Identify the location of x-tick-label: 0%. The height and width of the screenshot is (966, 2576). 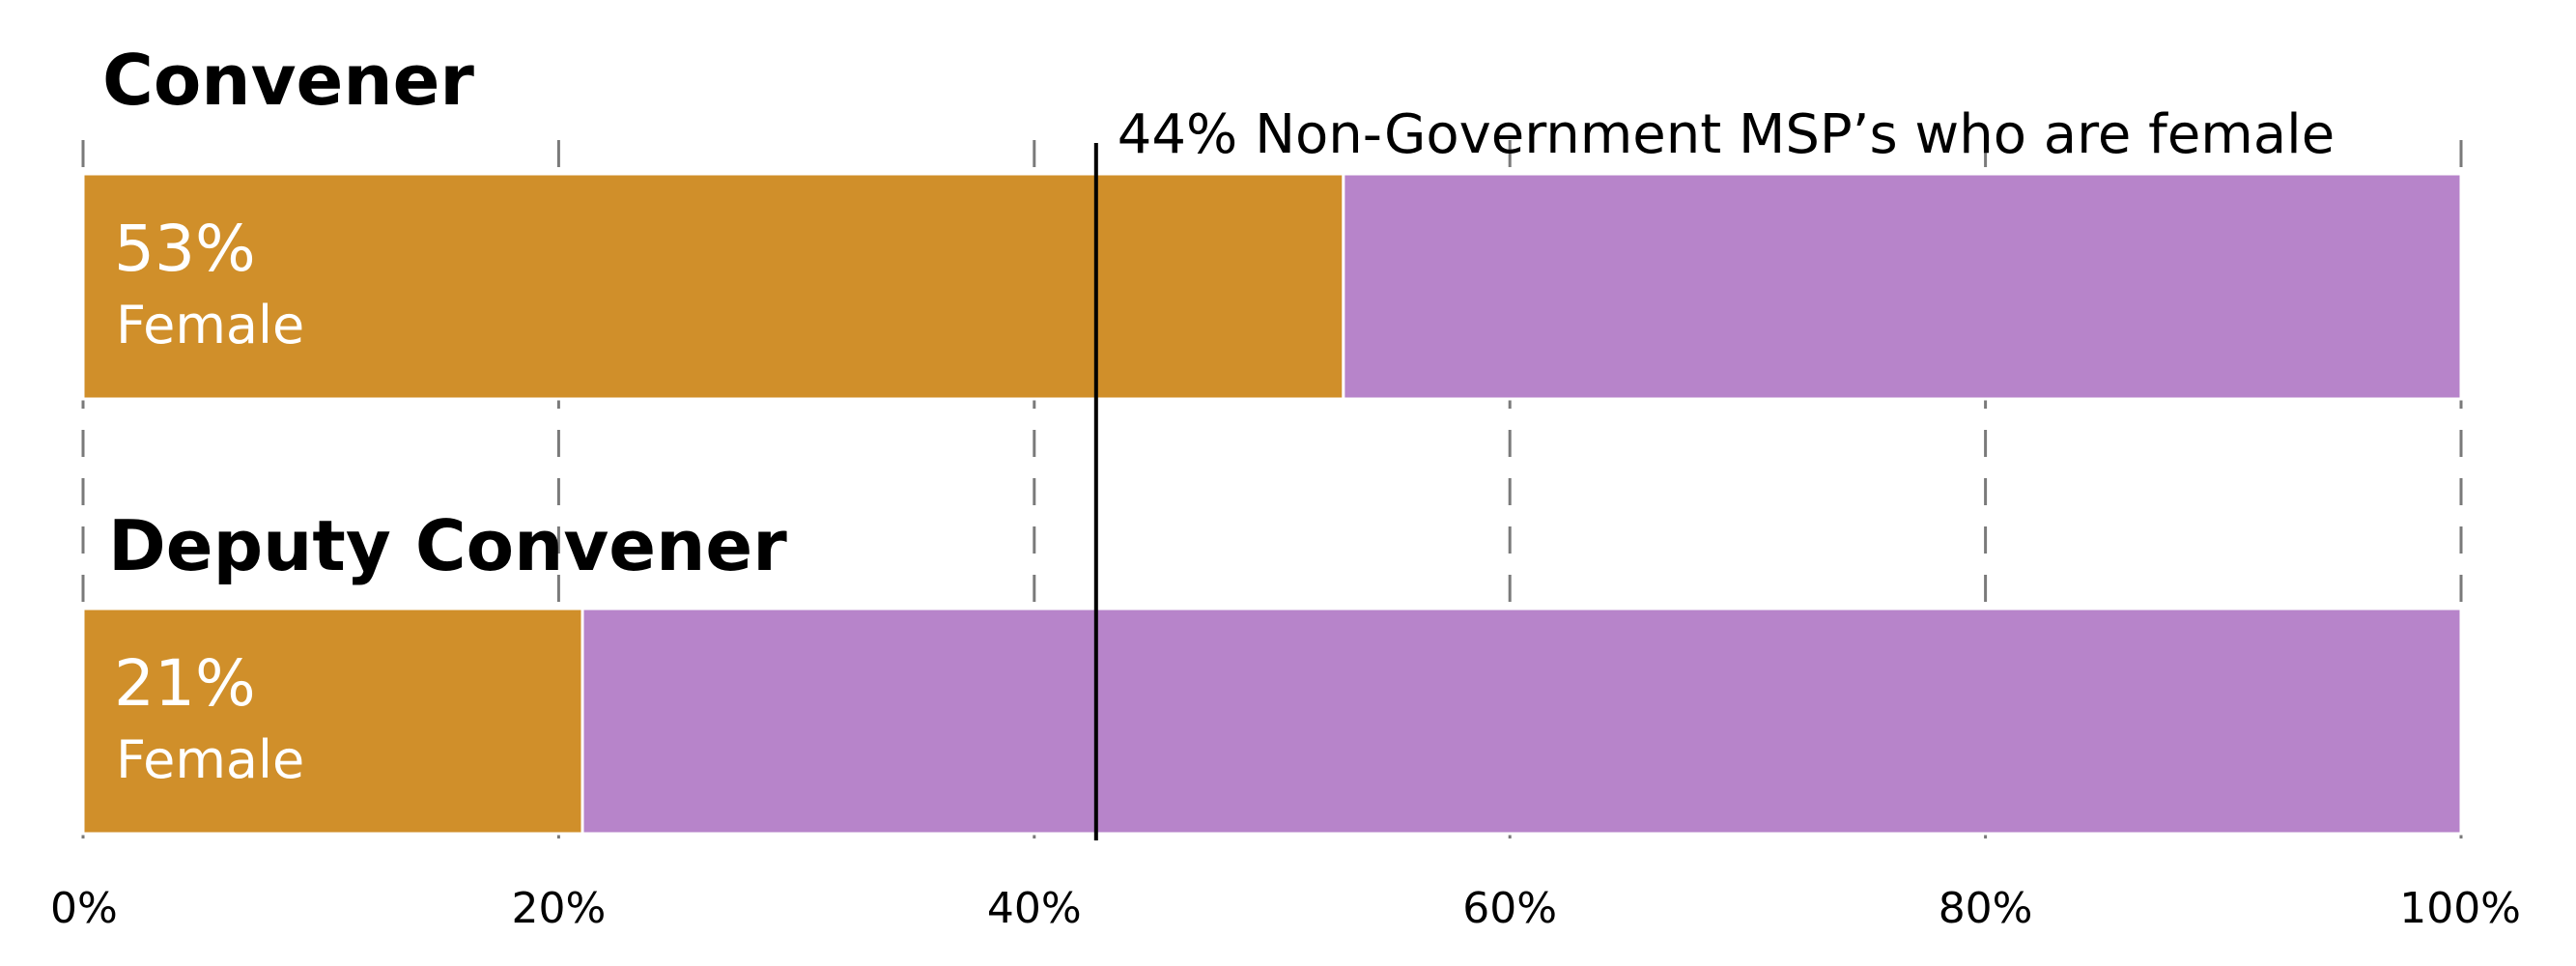
(84, 908).